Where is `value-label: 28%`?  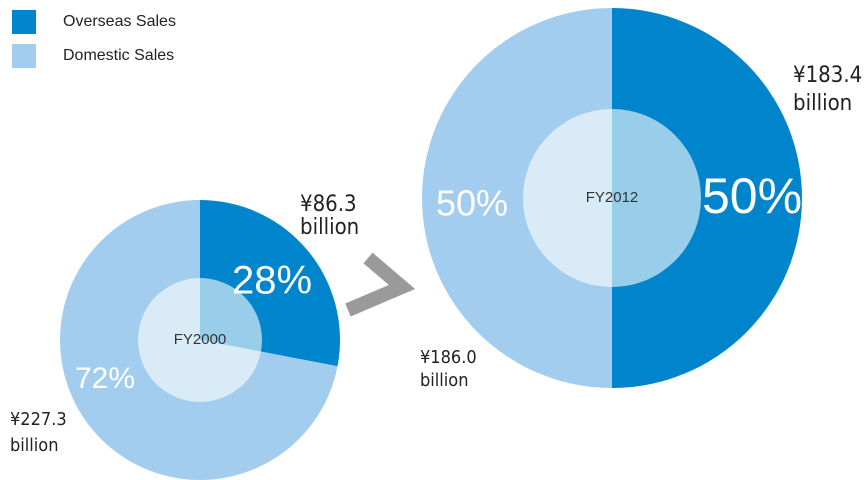 value-label: 28% is located at coordinates (272, 281).